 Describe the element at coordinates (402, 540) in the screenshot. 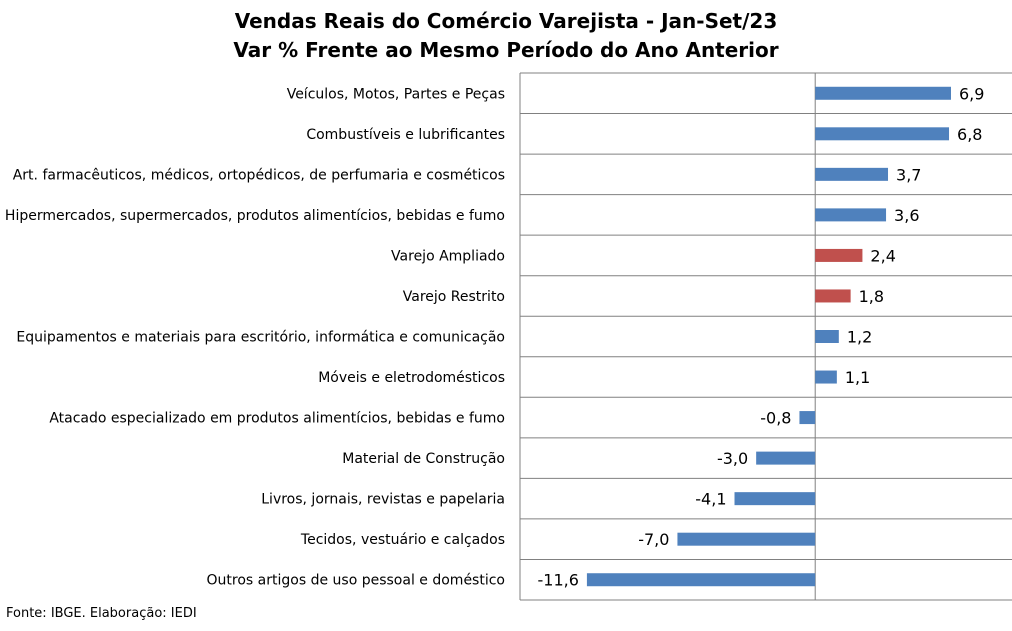

I see `category-label: Tecidos, vestuário e calçados` at that location.